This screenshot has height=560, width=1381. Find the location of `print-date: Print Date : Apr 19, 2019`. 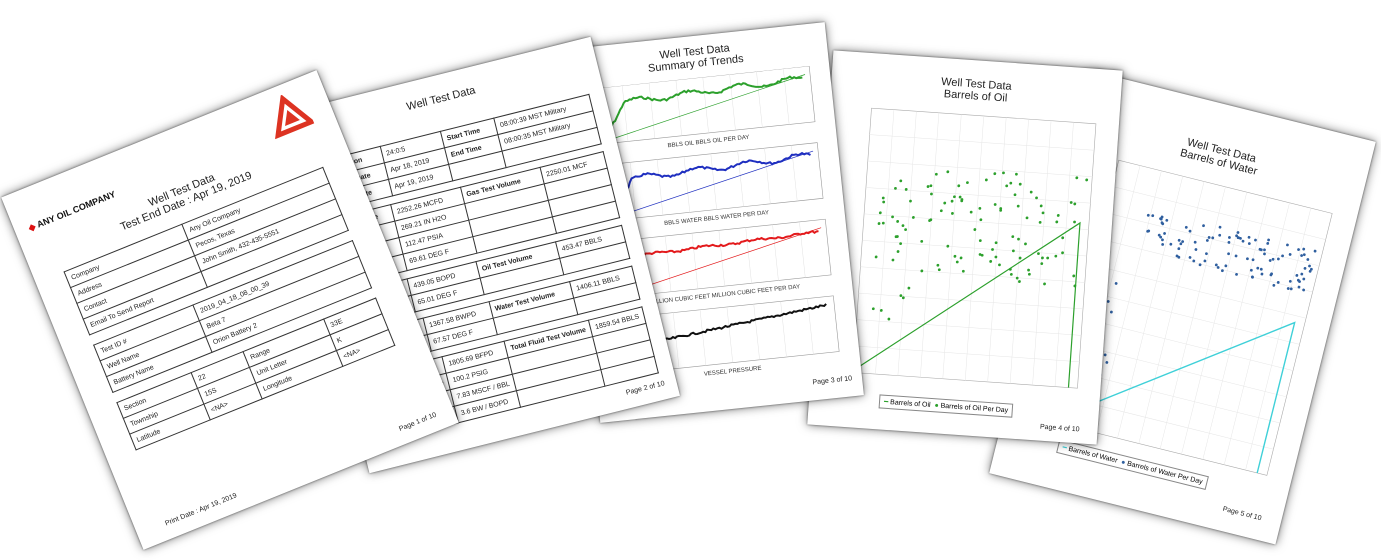

print-date: Print Date : Apr 19, 2019 is located at coordinates (201, 510).